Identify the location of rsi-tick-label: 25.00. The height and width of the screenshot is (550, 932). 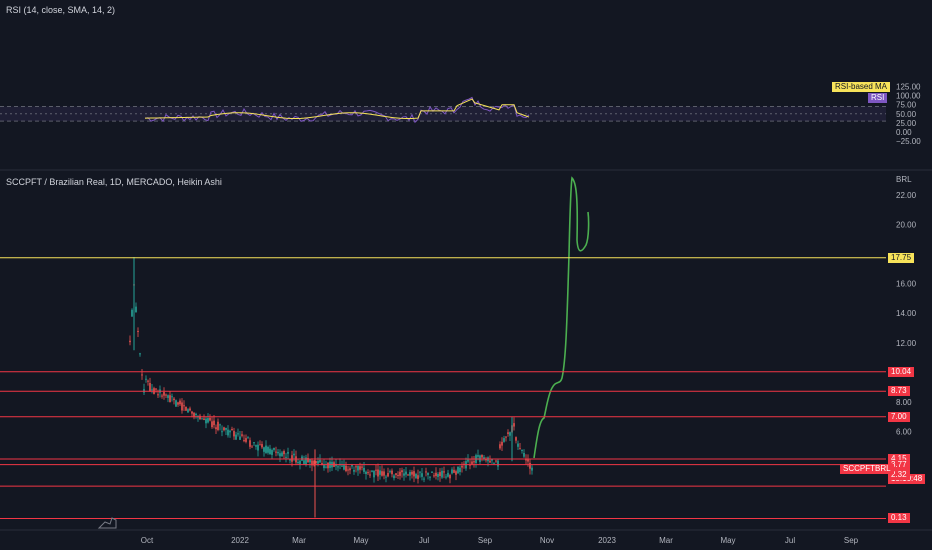
(906, 123).